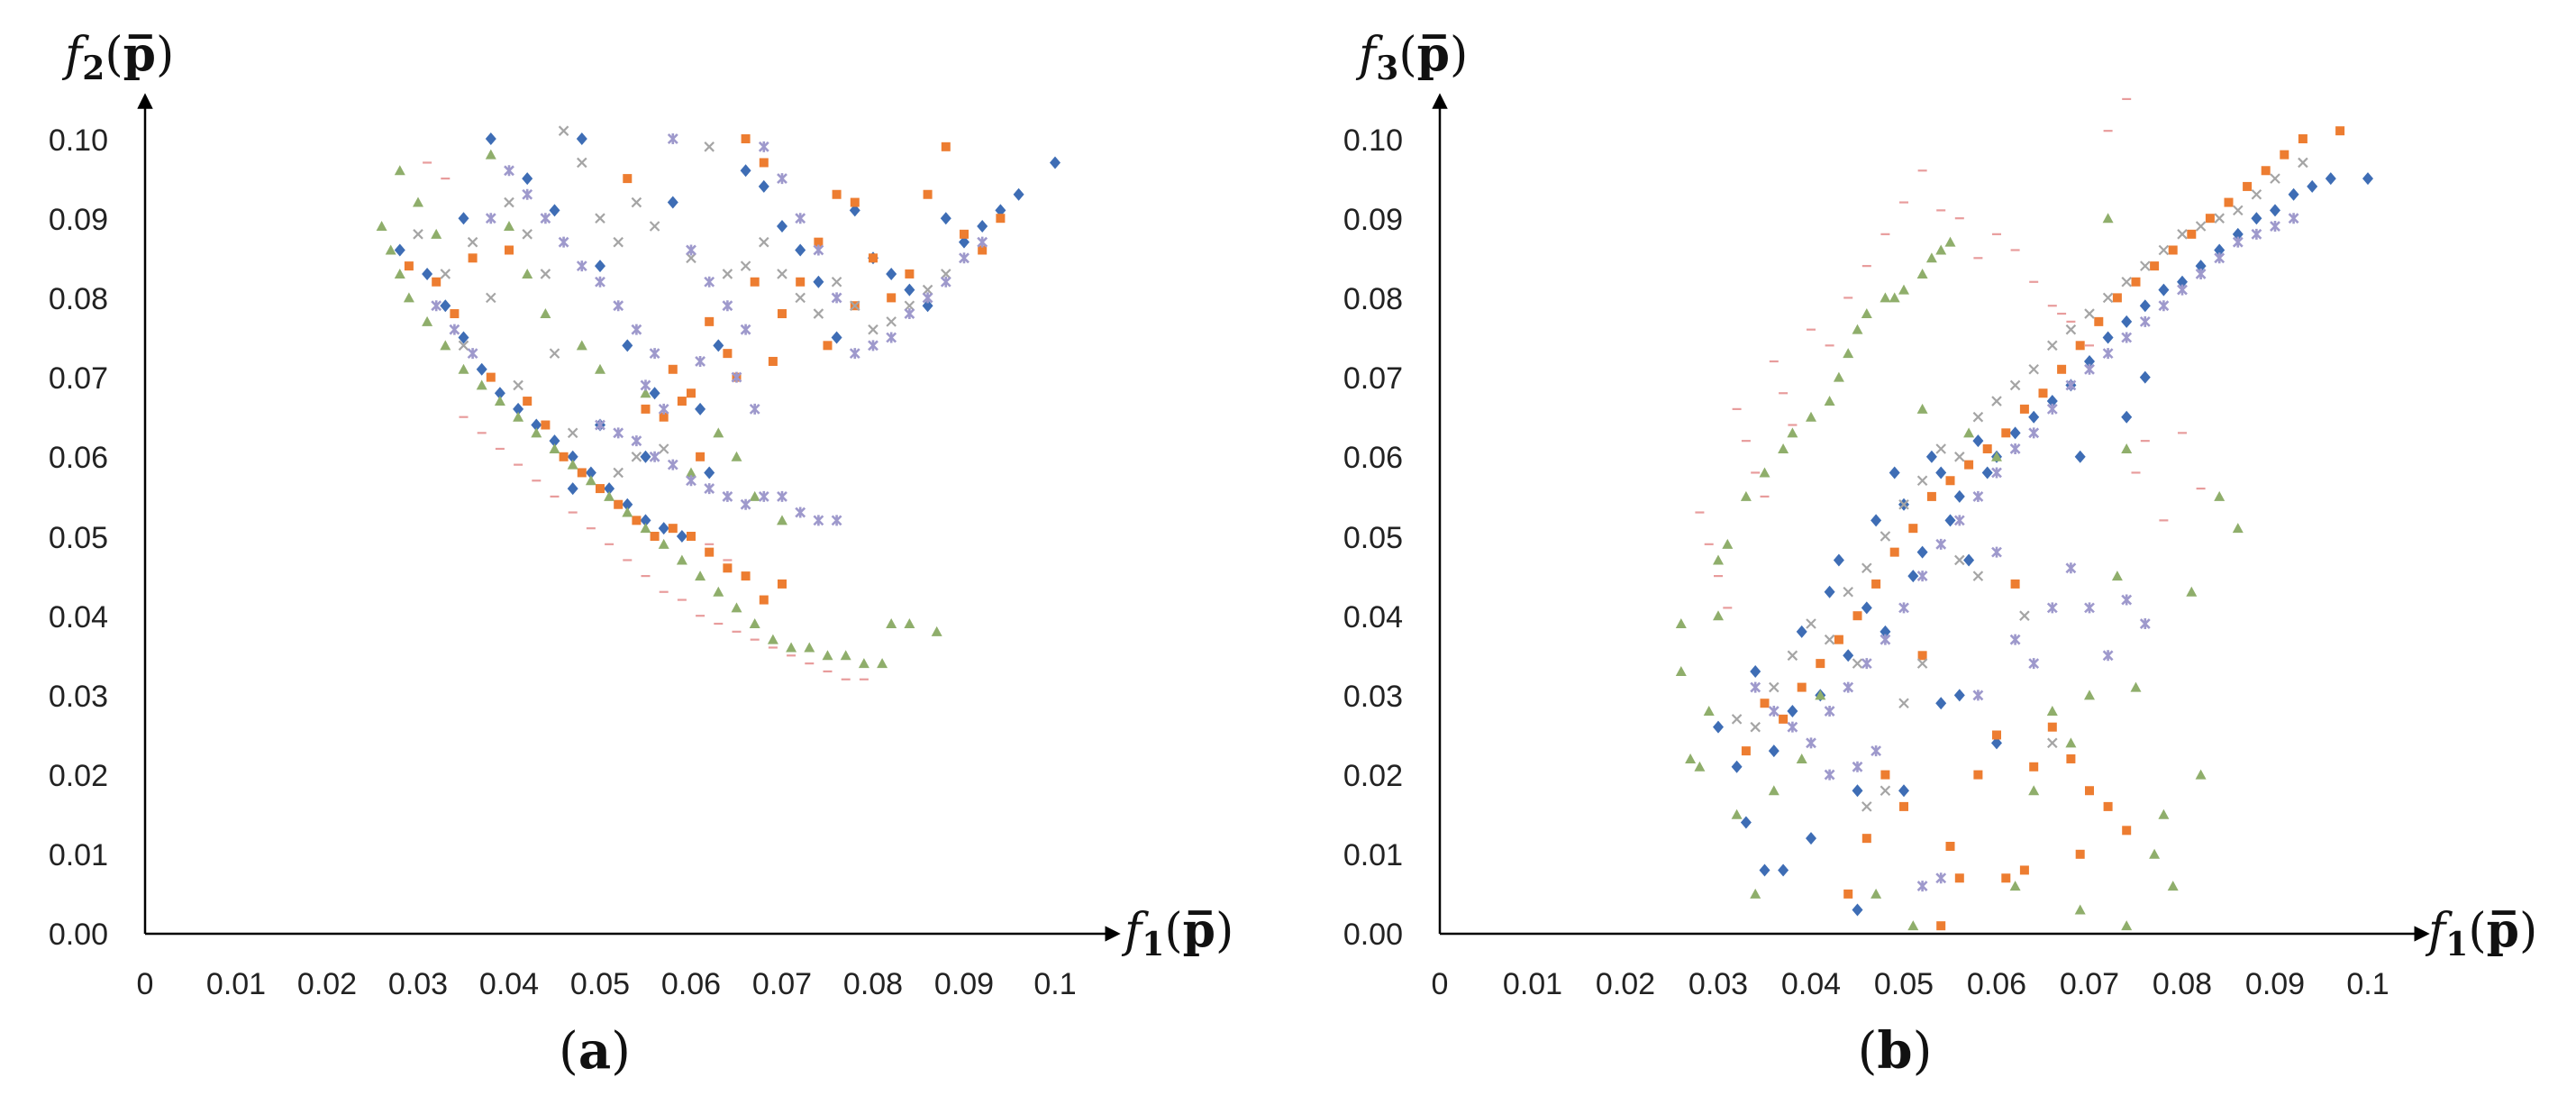 Image resolution: width=2576 pixels, height=1105 pixels. Describe the element at coordinates (1373, 299) in the screenshot. I see `y-tick-label: 0.08` at that location.